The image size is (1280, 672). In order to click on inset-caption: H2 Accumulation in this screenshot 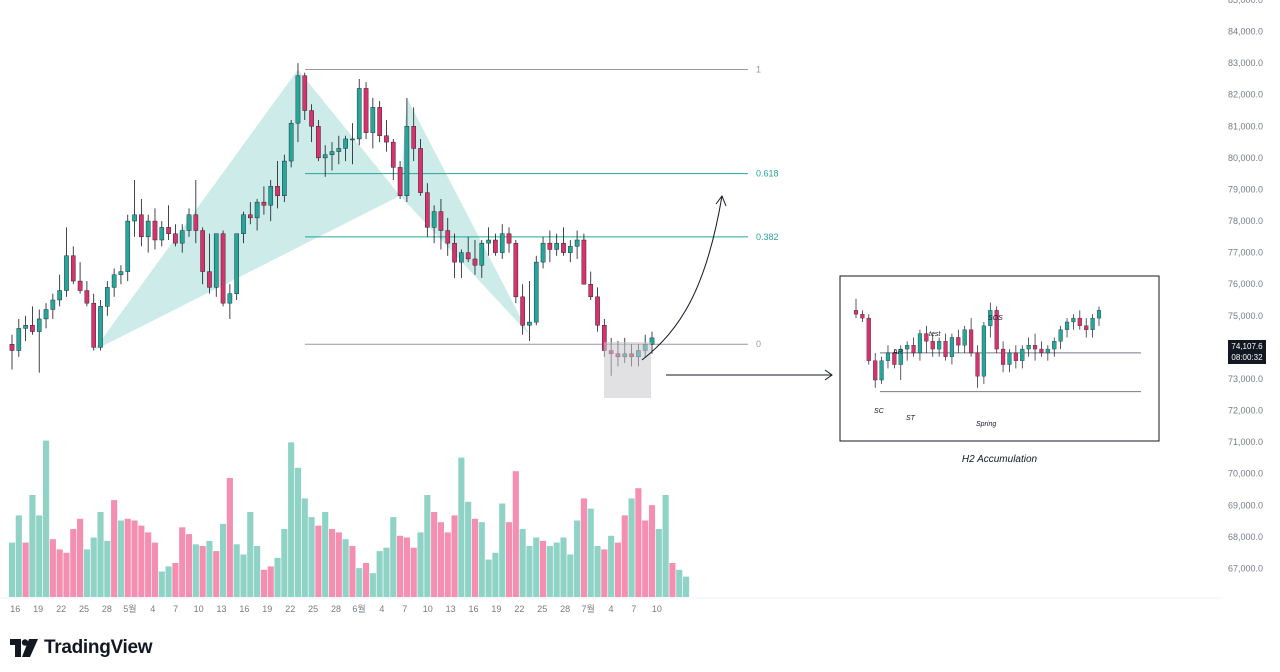, I will do `click(1000, 459)`.